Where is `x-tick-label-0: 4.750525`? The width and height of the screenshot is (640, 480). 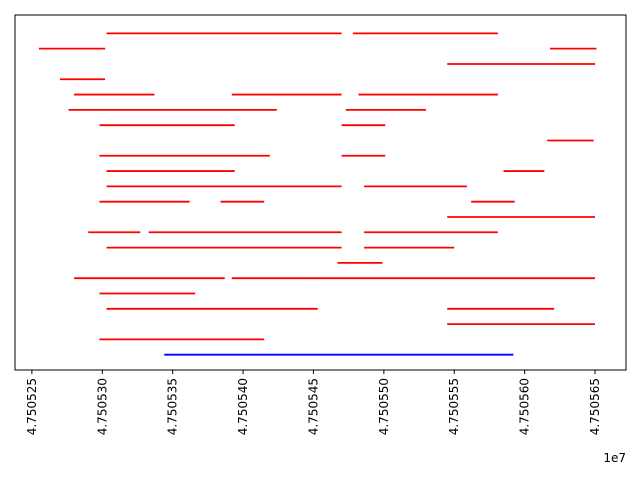
x-tick-label-0: 4.750525 is located at coordinates (32, 406).